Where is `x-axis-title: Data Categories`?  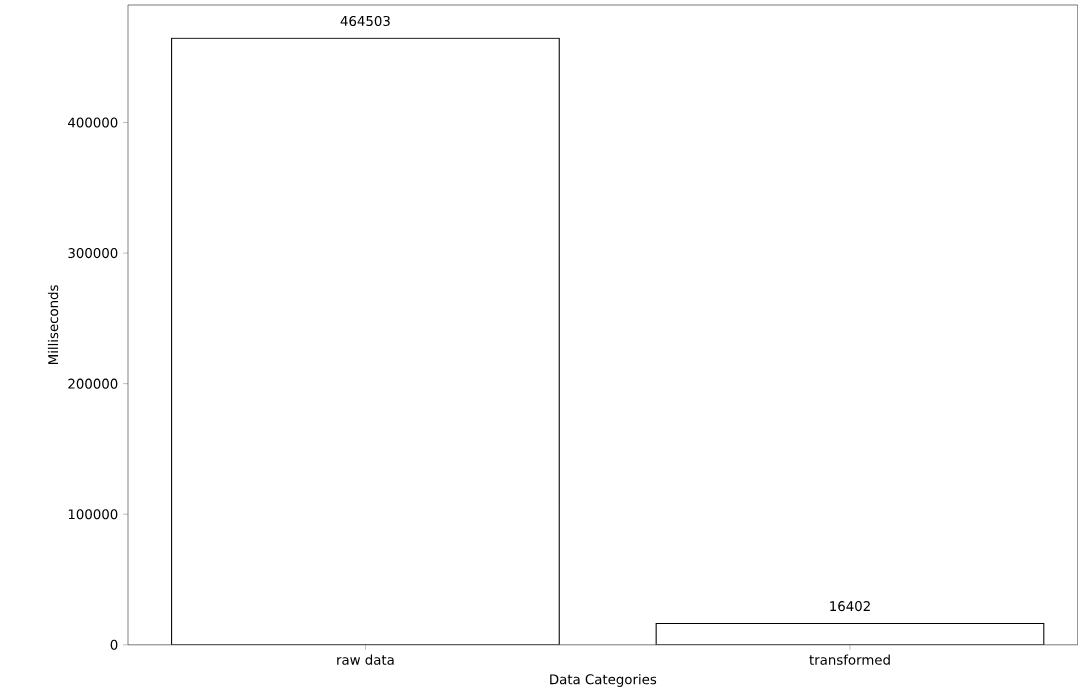
x-axis-title: Data Categories is located at coordinates (603, 681).